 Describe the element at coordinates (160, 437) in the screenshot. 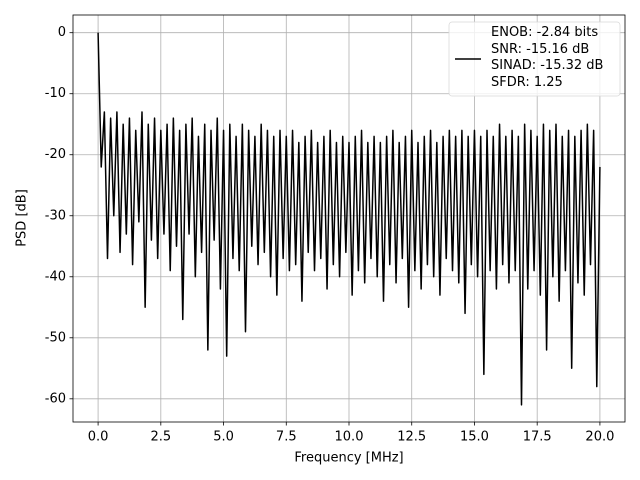

I see `x-tick-label: 2.5` at that location.